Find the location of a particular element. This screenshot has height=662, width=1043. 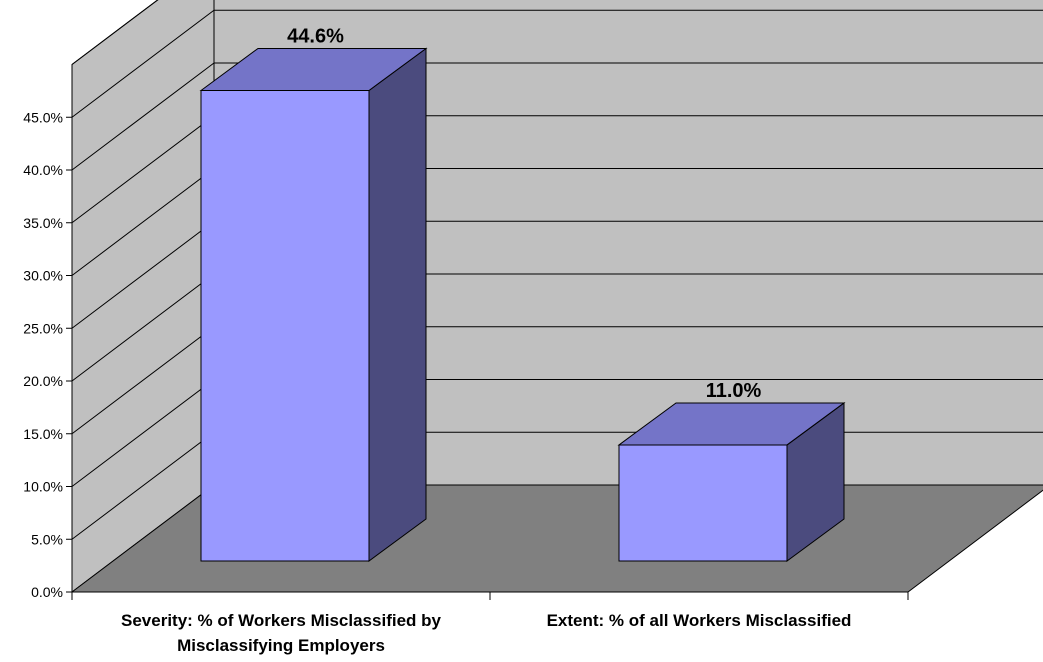

y-tick-label: 20.0% is located at coordinates (43, 381).